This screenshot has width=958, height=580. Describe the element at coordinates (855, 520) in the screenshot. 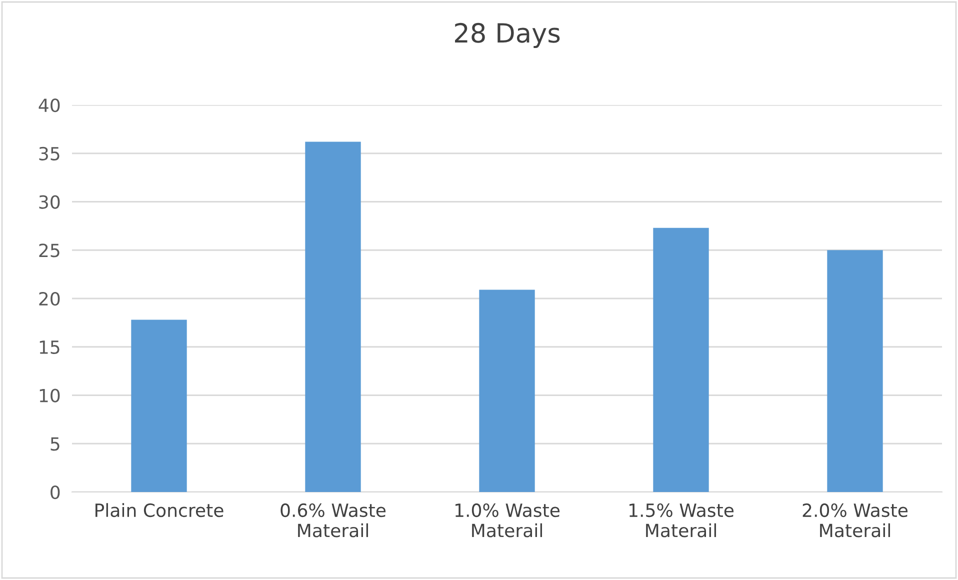

I see `x-tick-label: 2.0% Waste Materail` at that location.